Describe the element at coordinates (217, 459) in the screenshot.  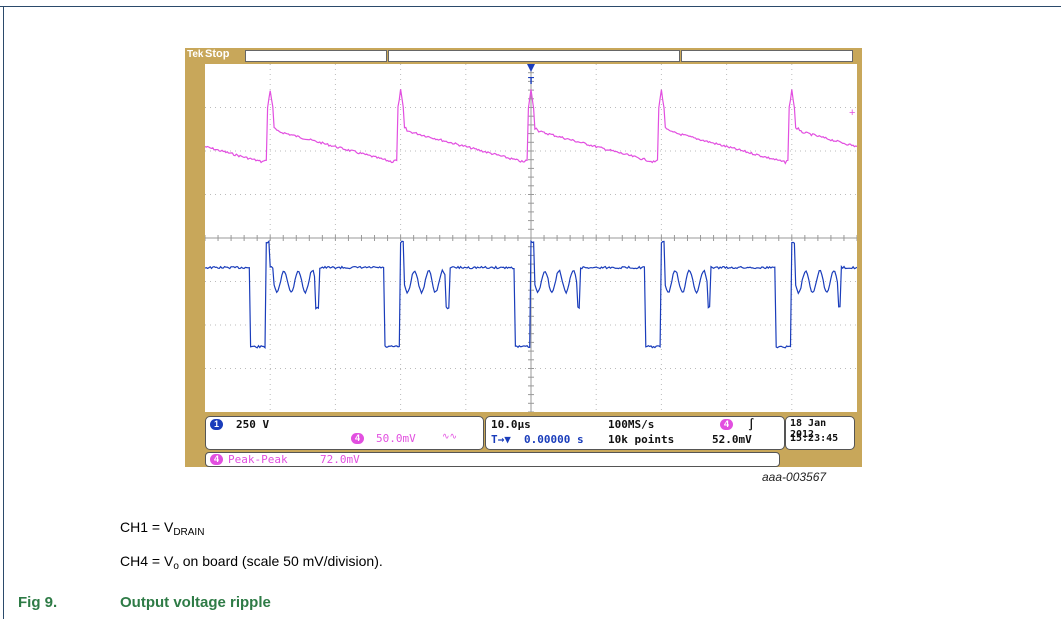
I see `measurement-ch4-badge: 4` at that location.